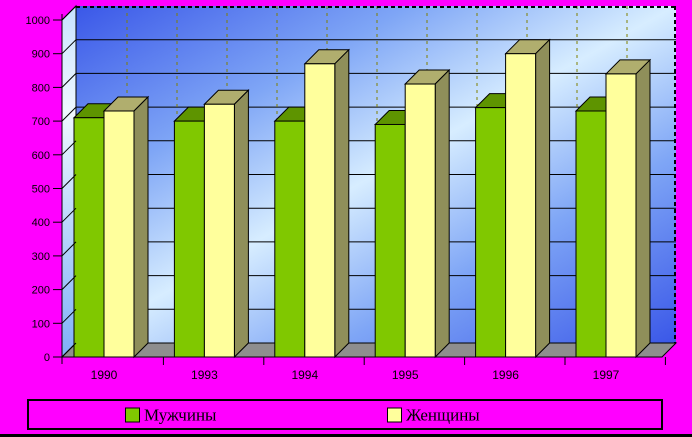  I want to click on legend-swatch-men, so click(132, 414).